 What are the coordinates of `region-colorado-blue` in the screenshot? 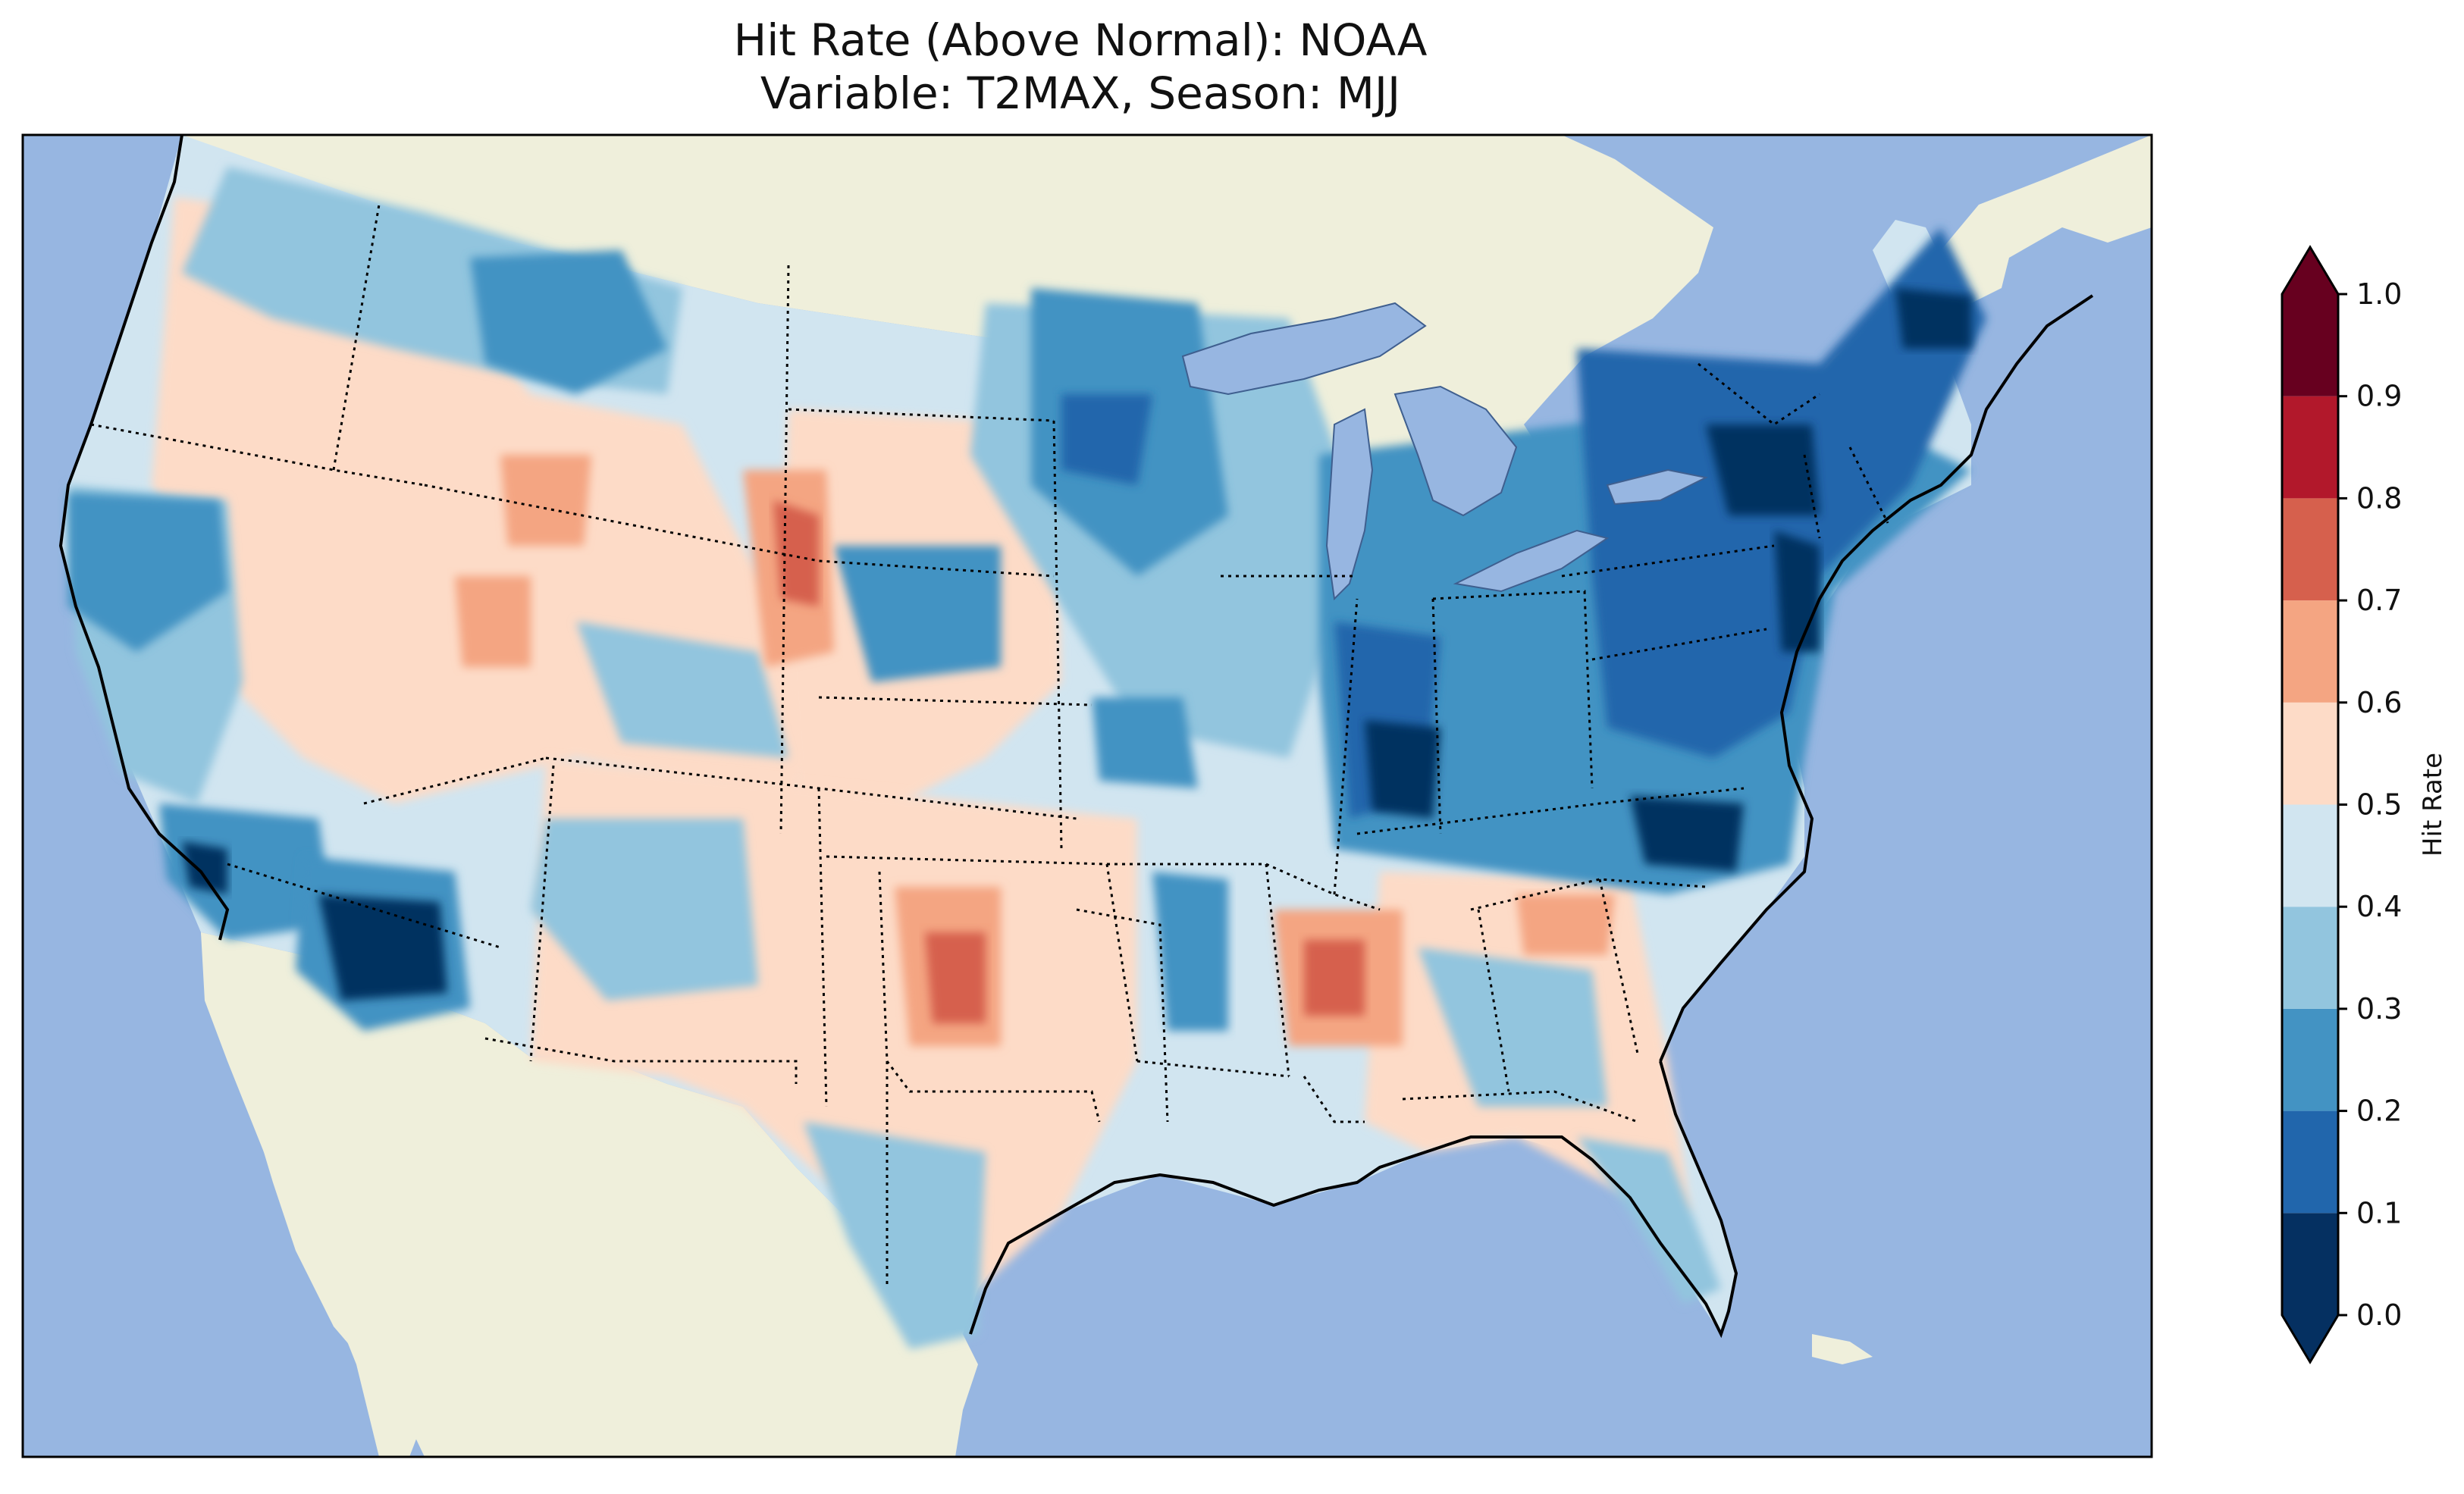 It's located at (682, 690).